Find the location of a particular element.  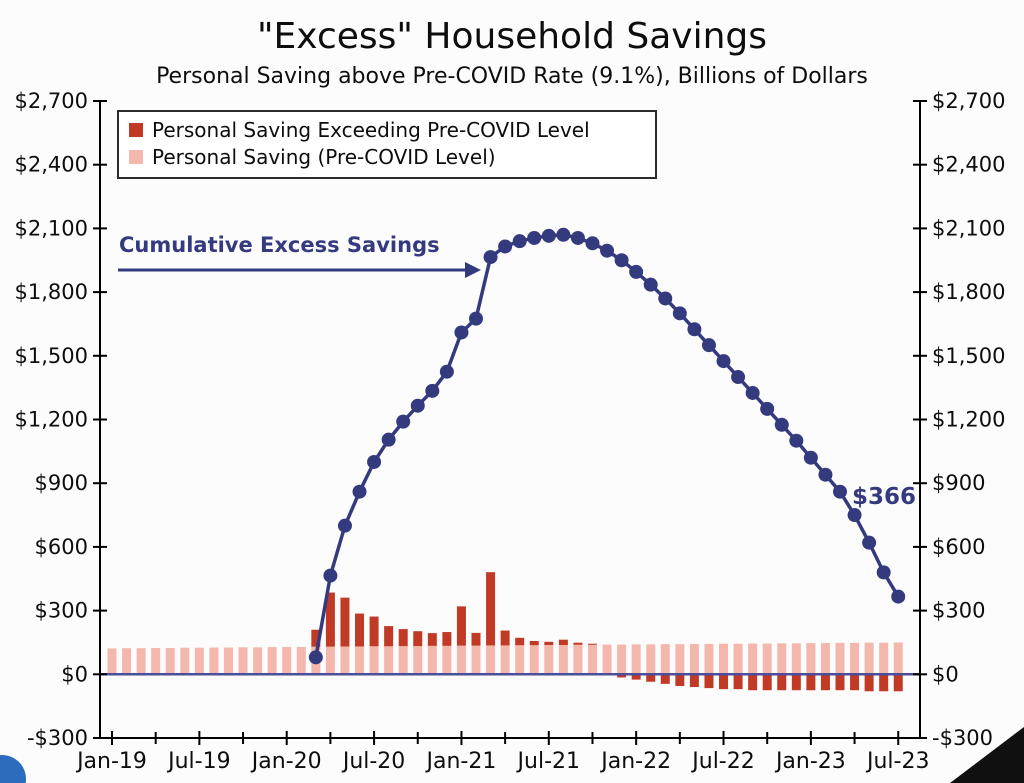

arrow-head-icon is located at coordinates (473, 270).